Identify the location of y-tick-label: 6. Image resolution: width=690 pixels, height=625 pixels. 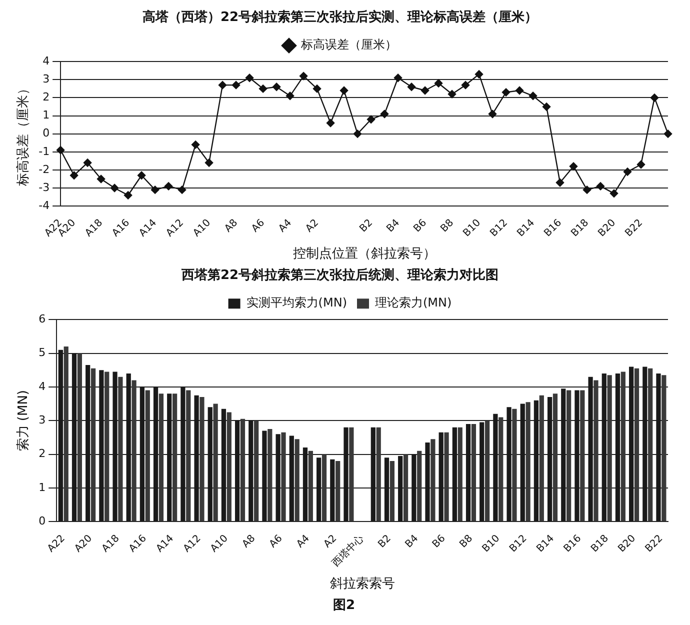
(42, 319).